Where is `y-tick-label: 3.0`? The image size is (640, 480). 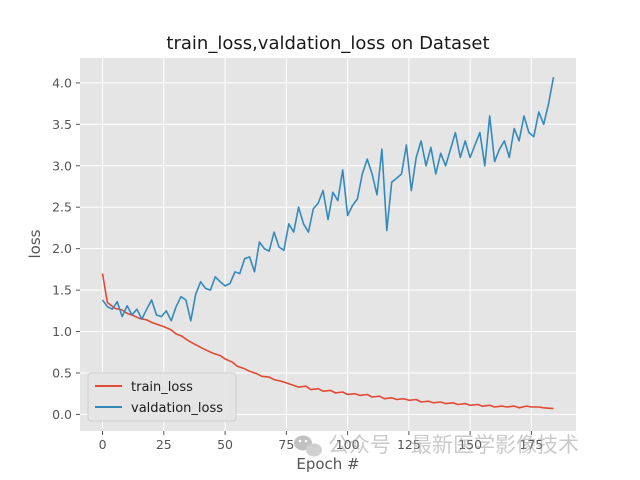 y-tick-label: 3.0 is located at coordinates (62, 165).